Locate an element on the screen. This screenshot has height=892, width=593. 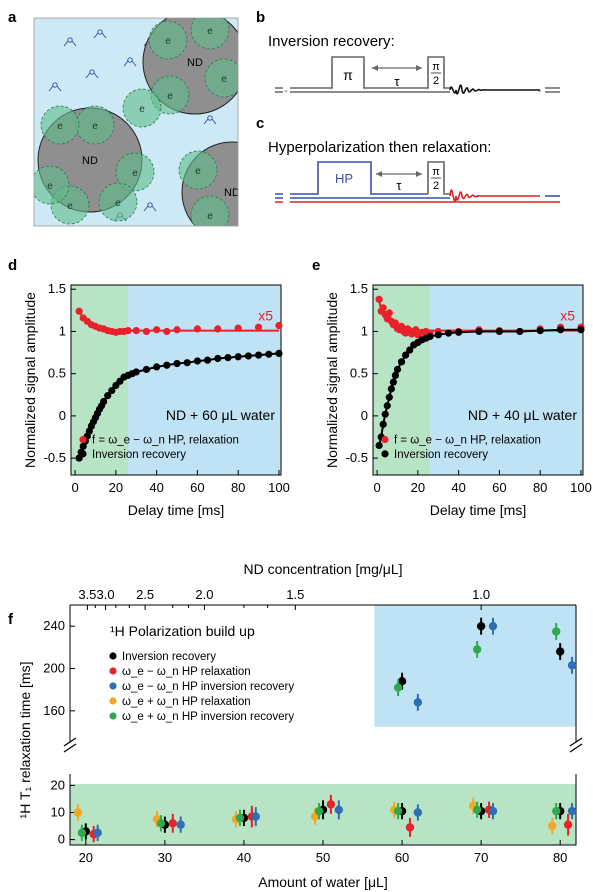
half-pi-denominator-c: 2 is located at coordinates (436, 186).